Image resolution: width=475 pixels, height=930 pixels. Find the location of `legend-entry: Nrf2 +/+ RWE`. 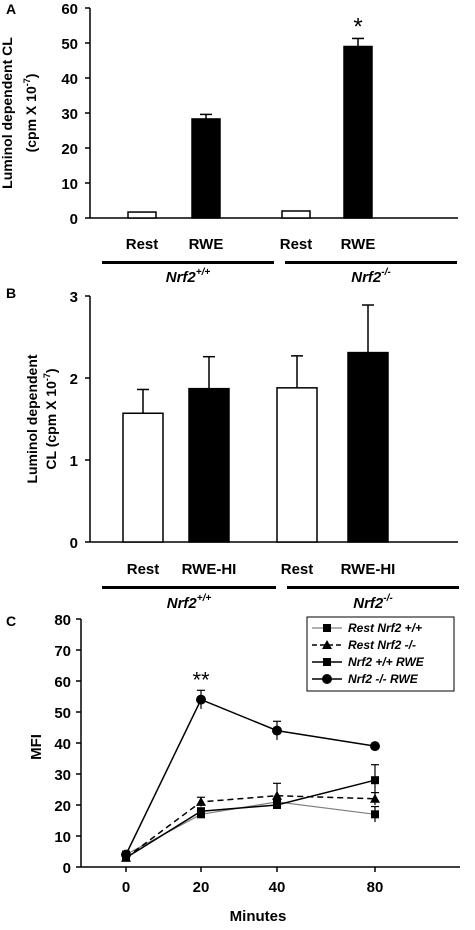

legend-entry: Nrf2 +/+ RWE is located at coordinates (386, 662).